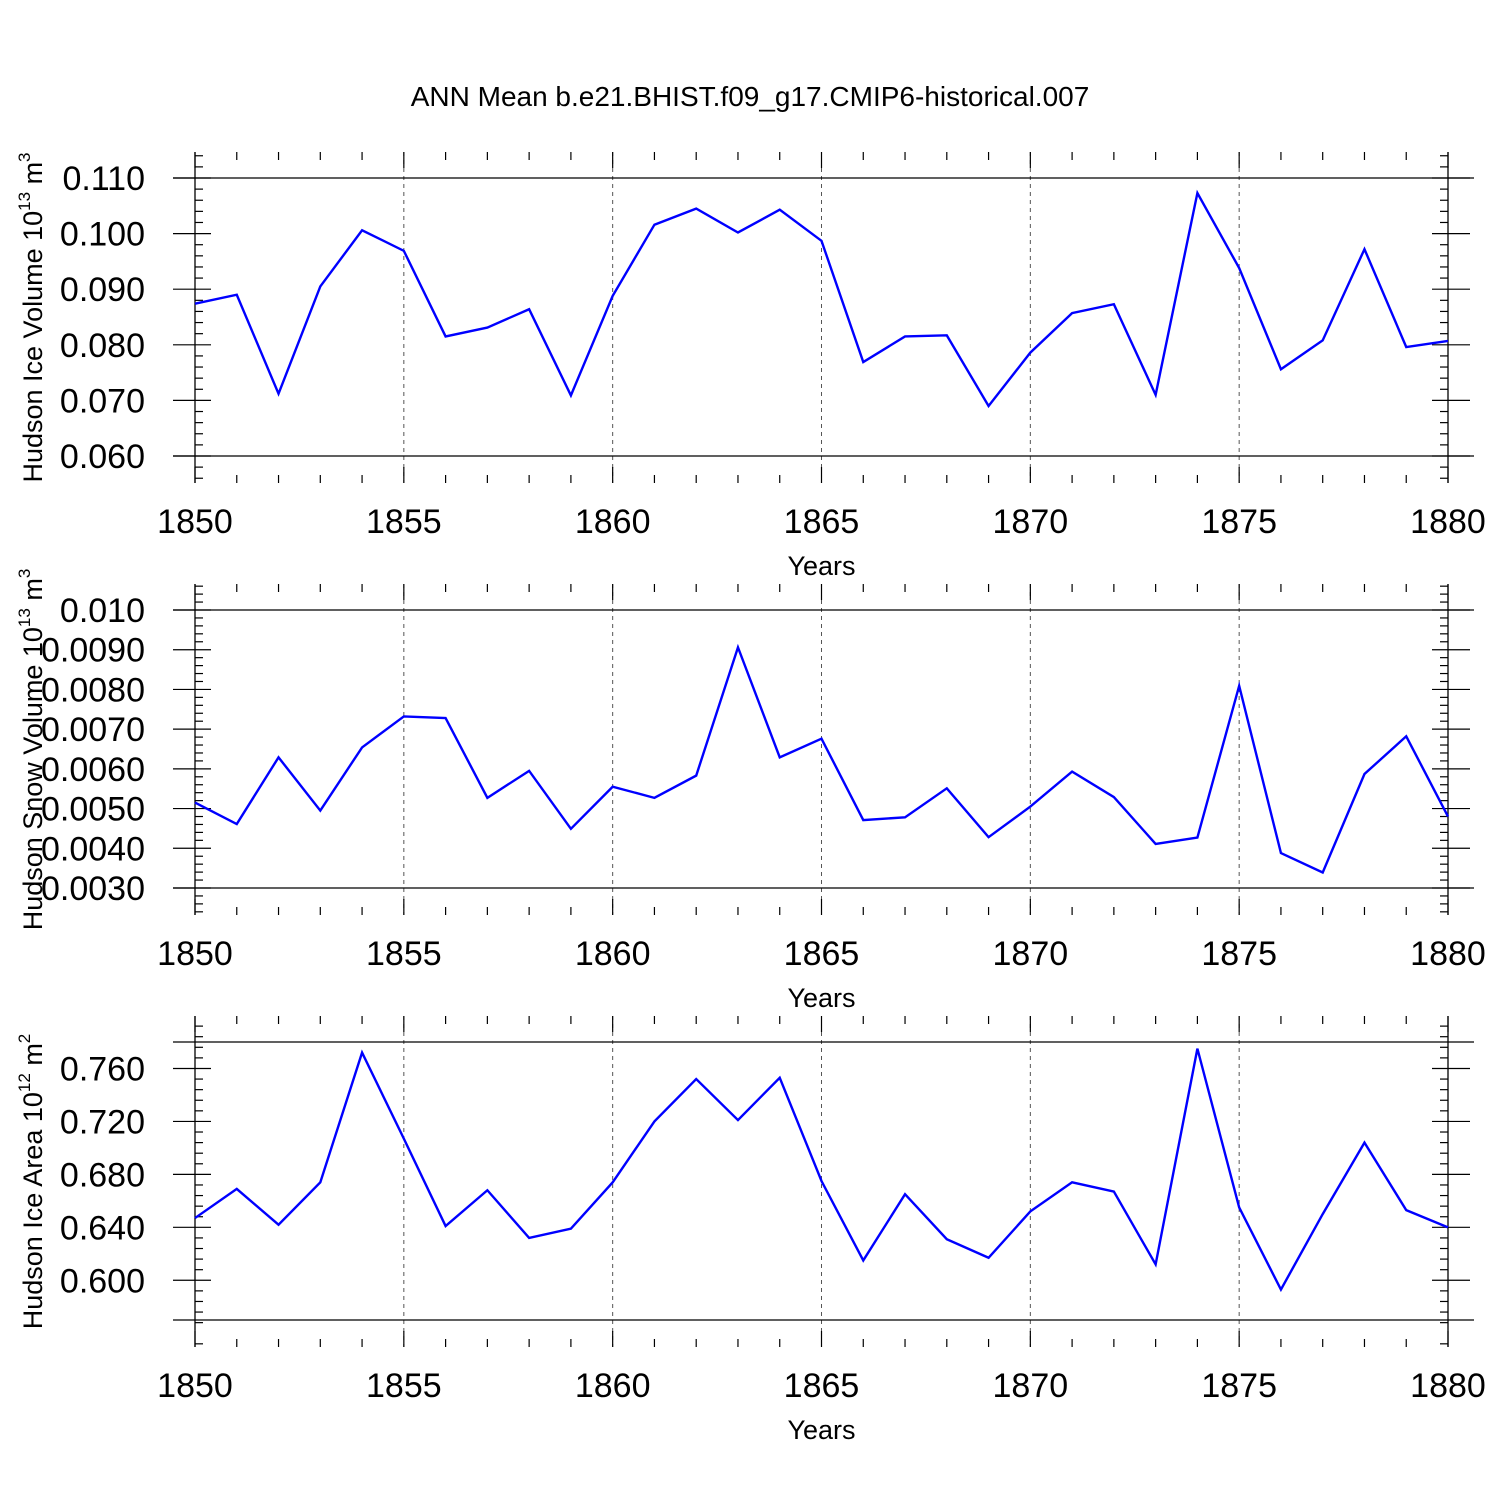 The height and width of the screenshot is (1500, 1500). I want to click on y-tick-label: 0.0040, so click(93, 849).